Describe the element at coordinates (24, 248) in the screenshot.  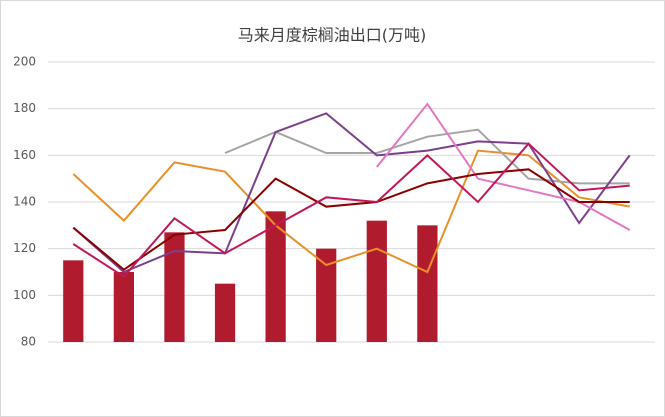
I see `y-tick-label: 120` at that location.